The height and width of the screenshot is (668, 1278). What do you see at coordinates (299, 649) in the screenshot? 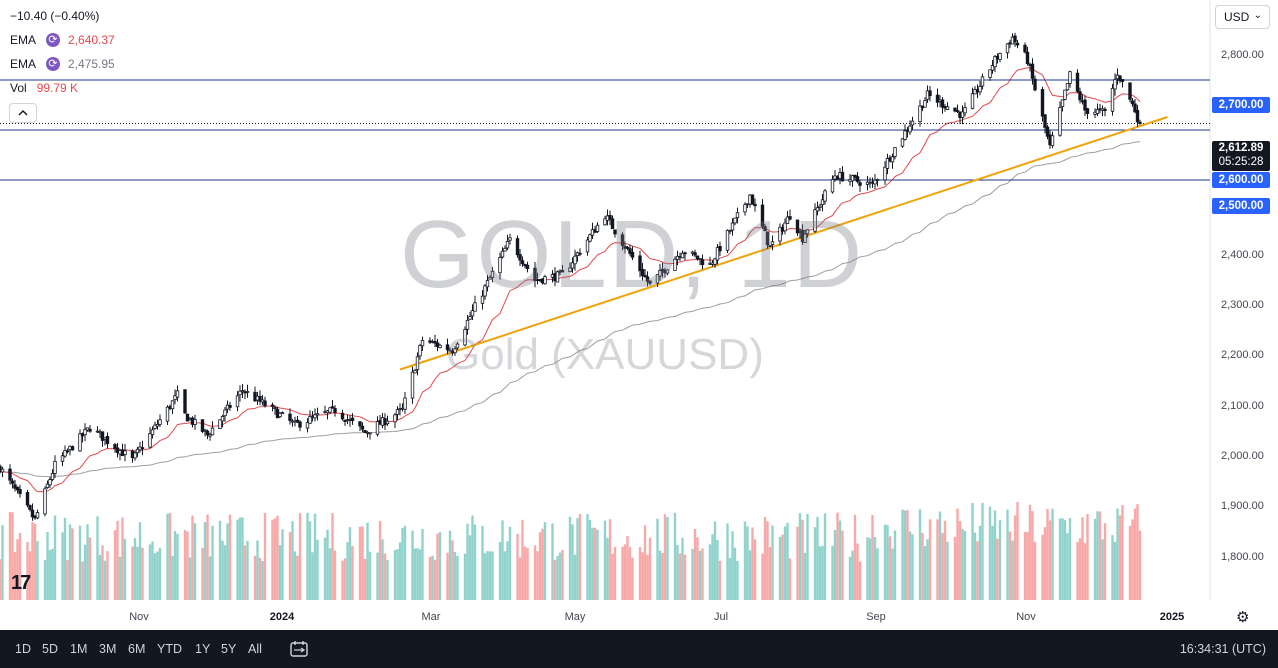
I see `calendar-icon` at bounding box center [299, 649].